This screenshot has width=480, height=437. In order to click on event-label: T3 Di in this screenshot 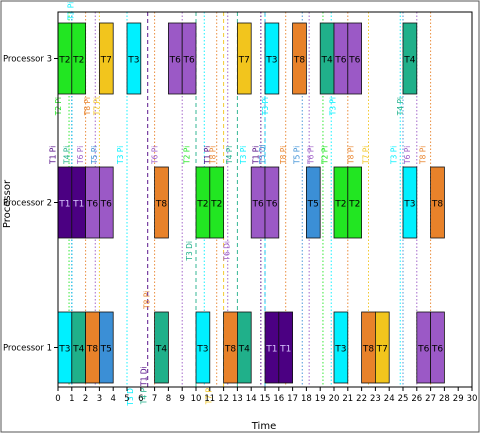, I will do `click(130, 396)`.